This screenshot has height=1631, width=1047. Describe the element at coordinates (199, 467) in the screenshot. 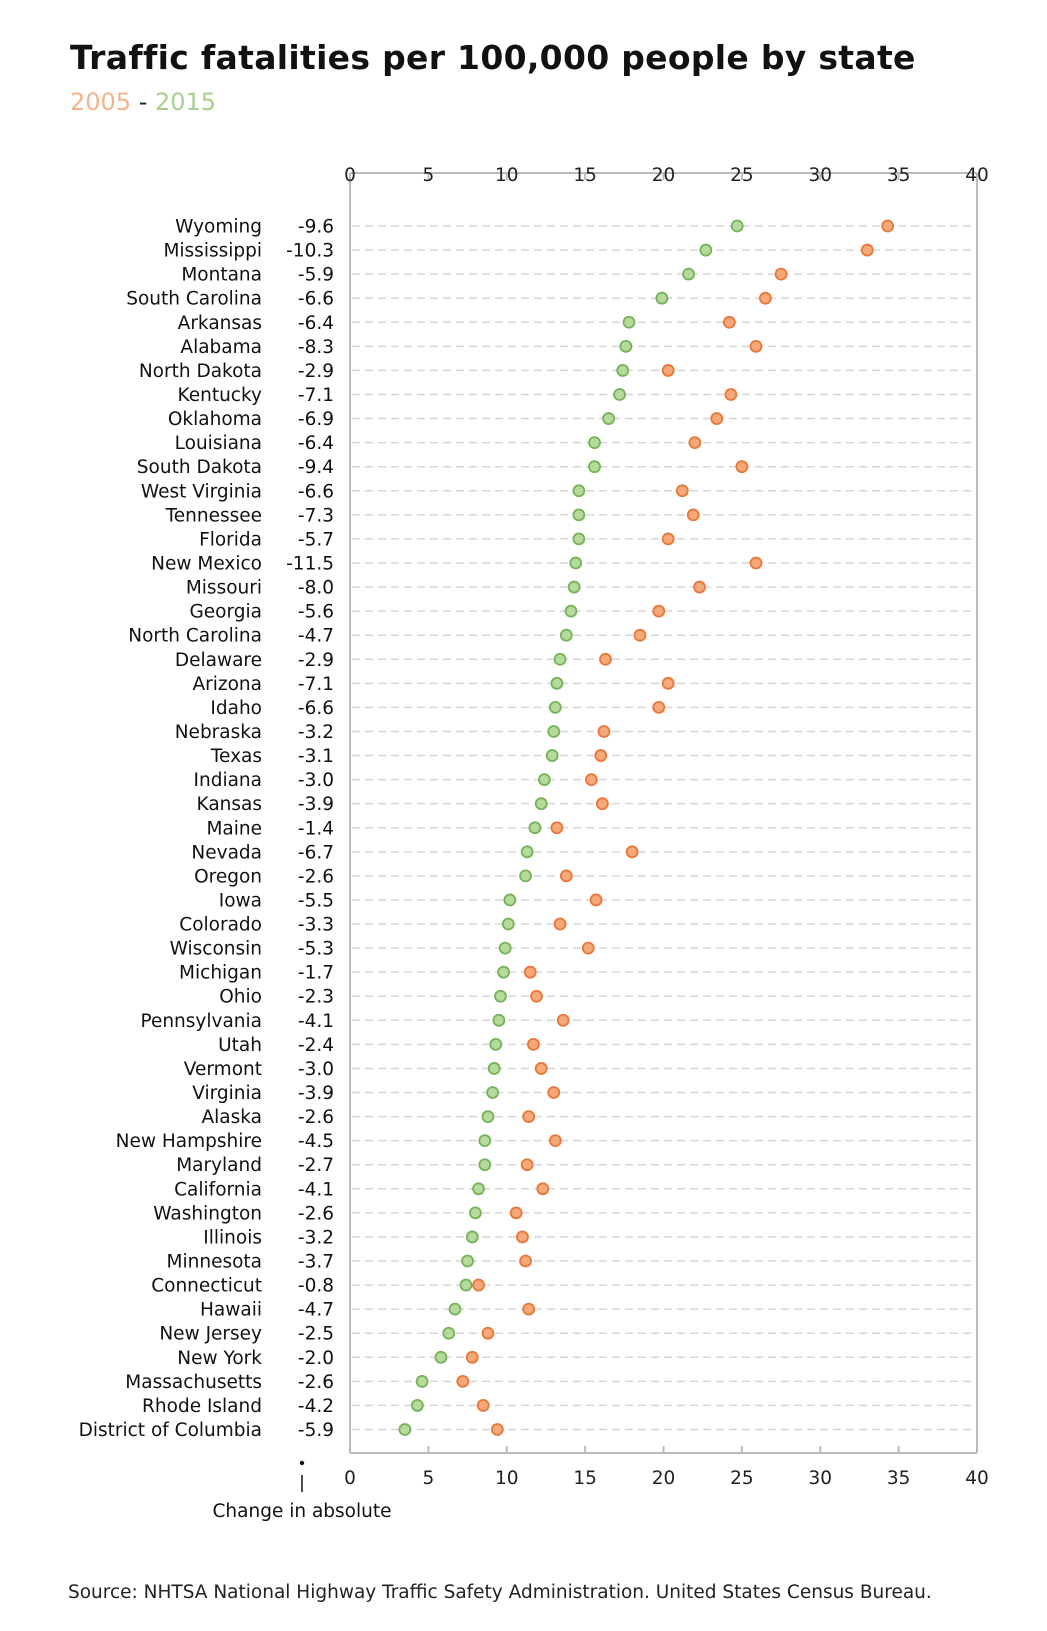

I see `state-label: South Dakota` at that location.